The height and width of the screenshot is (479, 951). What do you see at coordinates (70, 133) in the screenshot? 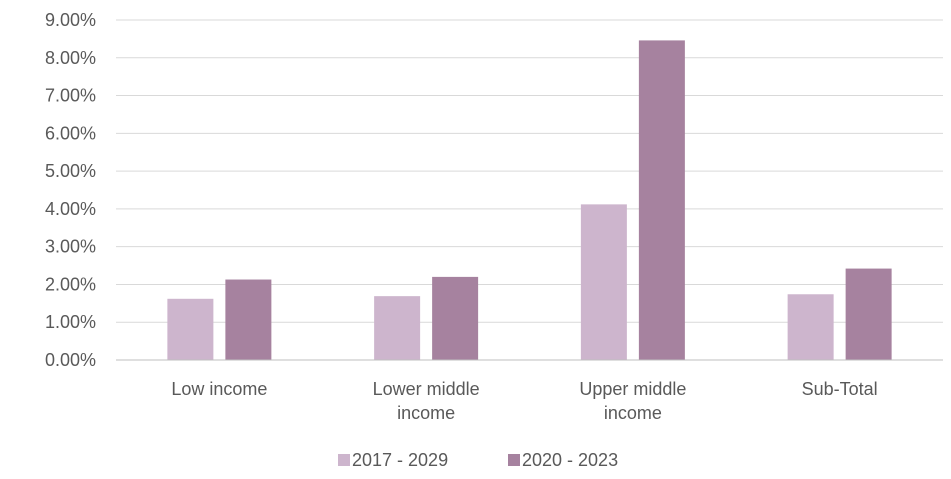
I see `y-tick-label: 6.00%` at bounding box center [70, 133].